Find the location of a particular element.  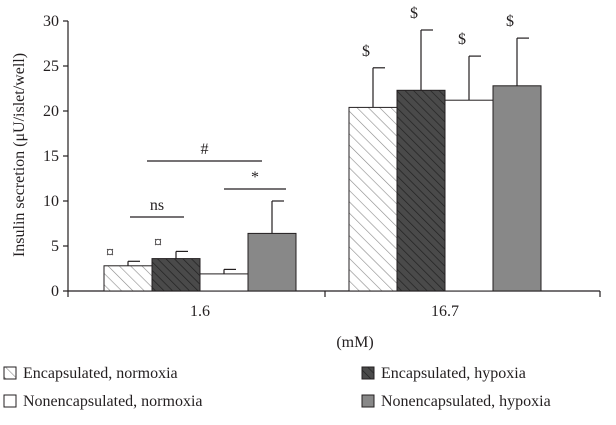

legend-label: Encapsulated, hypoxia is located at coordinates (453, 373).